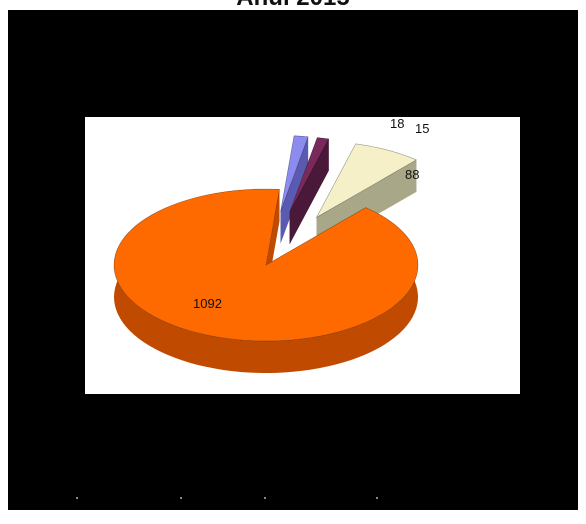 Image resolution: width=586 pixels, height=524 pixels. What do you see at coordinates (397, 123) in the screenshot?
I see `data-label: 18` at bounding box center [397, 123].